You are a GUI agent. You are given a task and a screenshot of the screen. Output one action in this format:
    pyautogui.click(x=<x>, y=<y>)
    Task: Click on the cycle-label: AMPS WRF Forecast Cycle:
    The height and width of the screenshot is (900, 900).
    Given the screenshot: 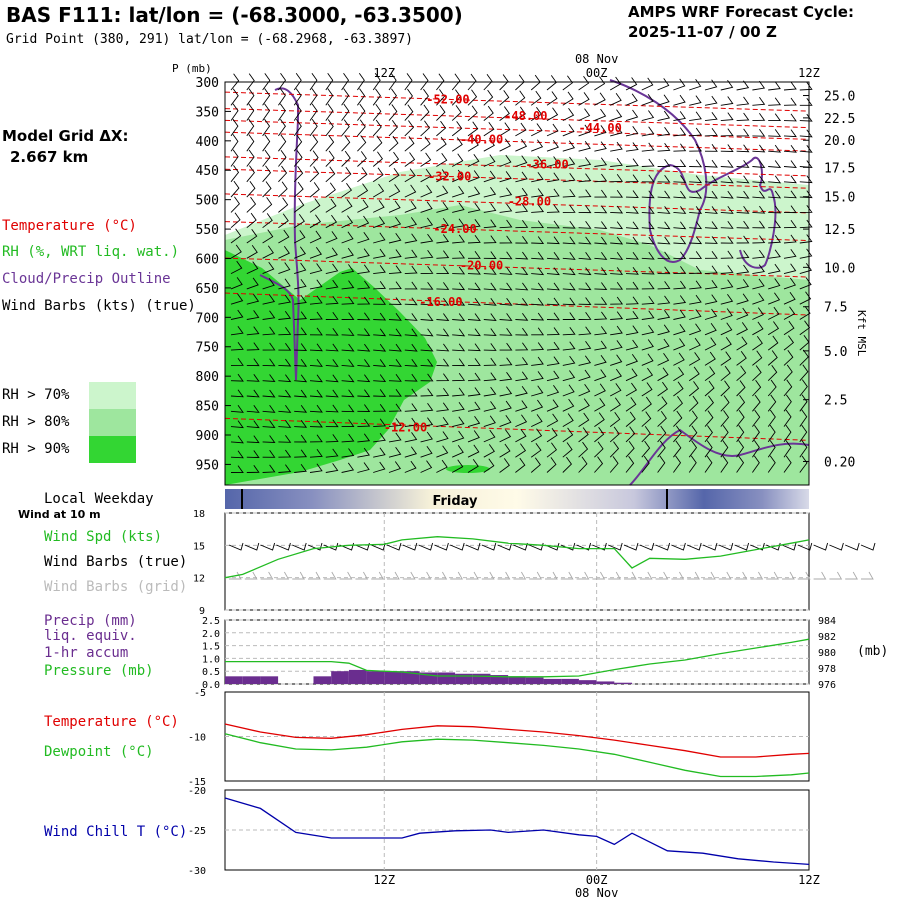 What is the action you would take?
    pyautogui.click(x=741, y=12)
    